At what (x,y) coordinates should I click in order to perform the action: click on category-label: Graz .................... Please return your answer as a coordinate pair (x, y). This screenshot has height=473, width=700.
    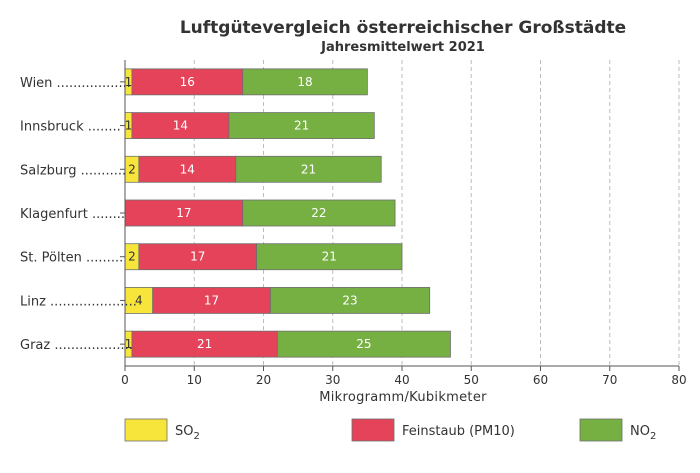
    Looking at the image, I should click on (76, 345).